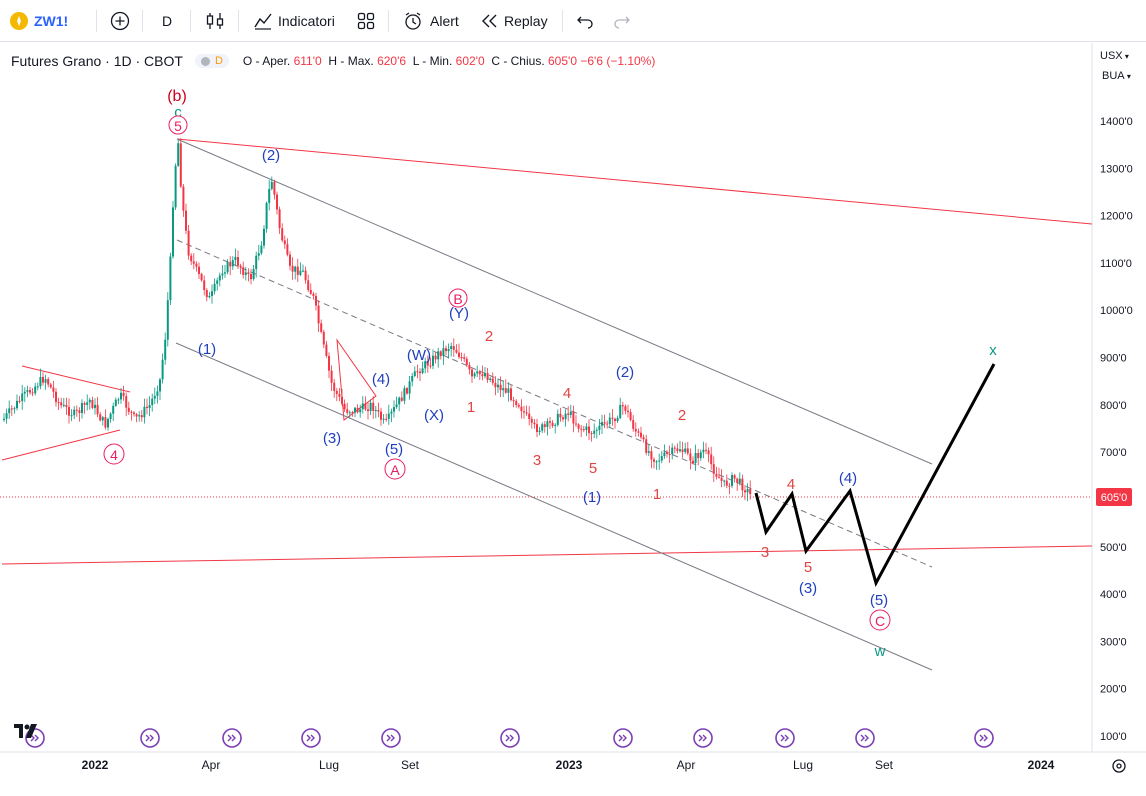 This screenshot has height=796, width=1146. I want to click on chart-type-button, so click(215, 21).